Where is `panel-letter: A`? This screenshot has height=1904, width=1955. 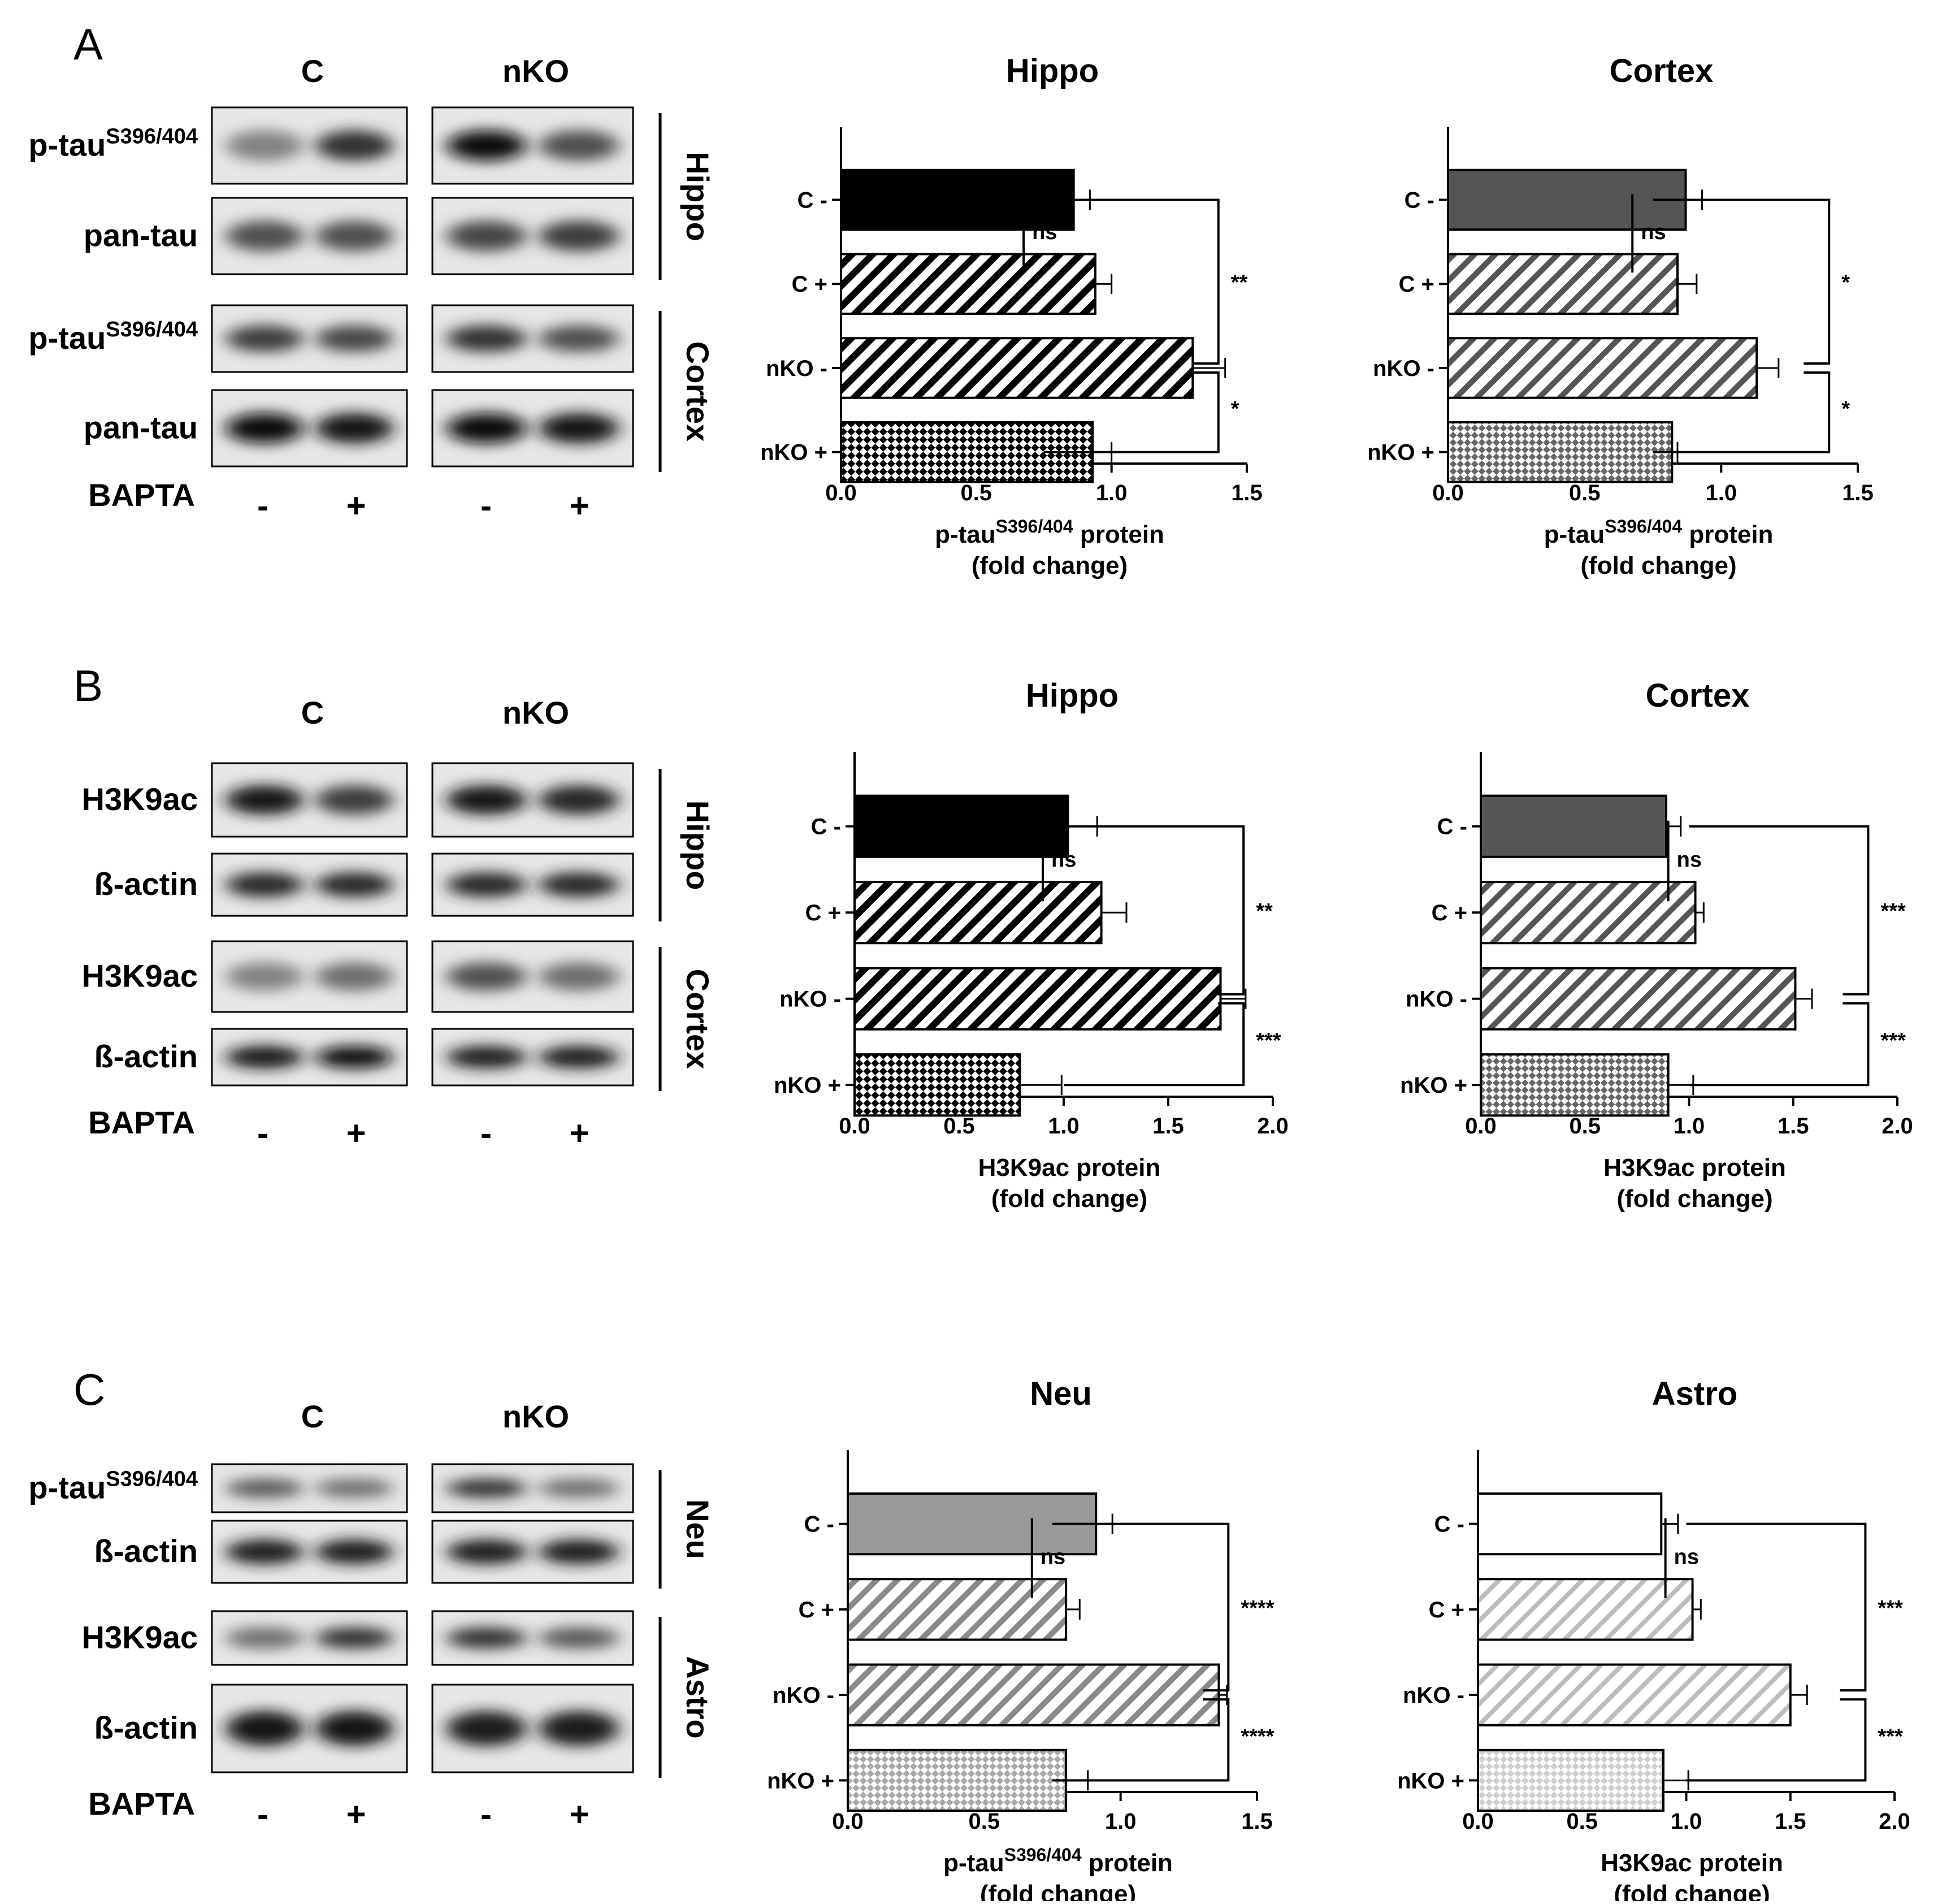
panel-letter: A is located at coordinates (88, 44).